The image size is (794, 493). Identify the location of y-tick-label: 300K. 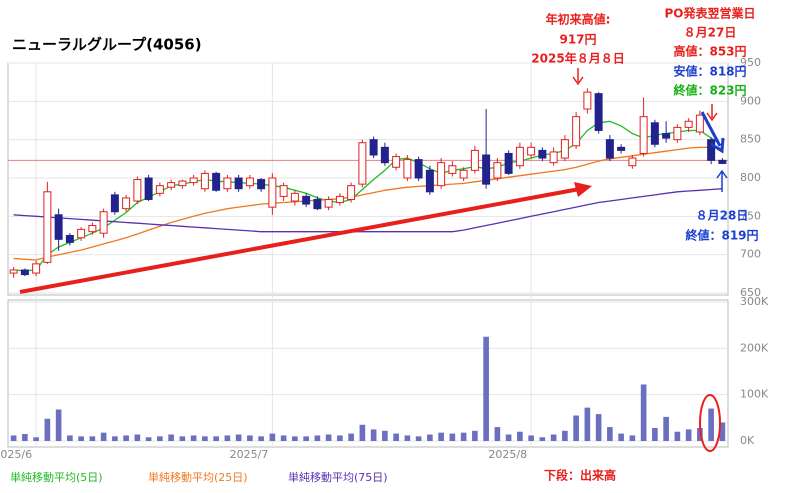
(754, 301).